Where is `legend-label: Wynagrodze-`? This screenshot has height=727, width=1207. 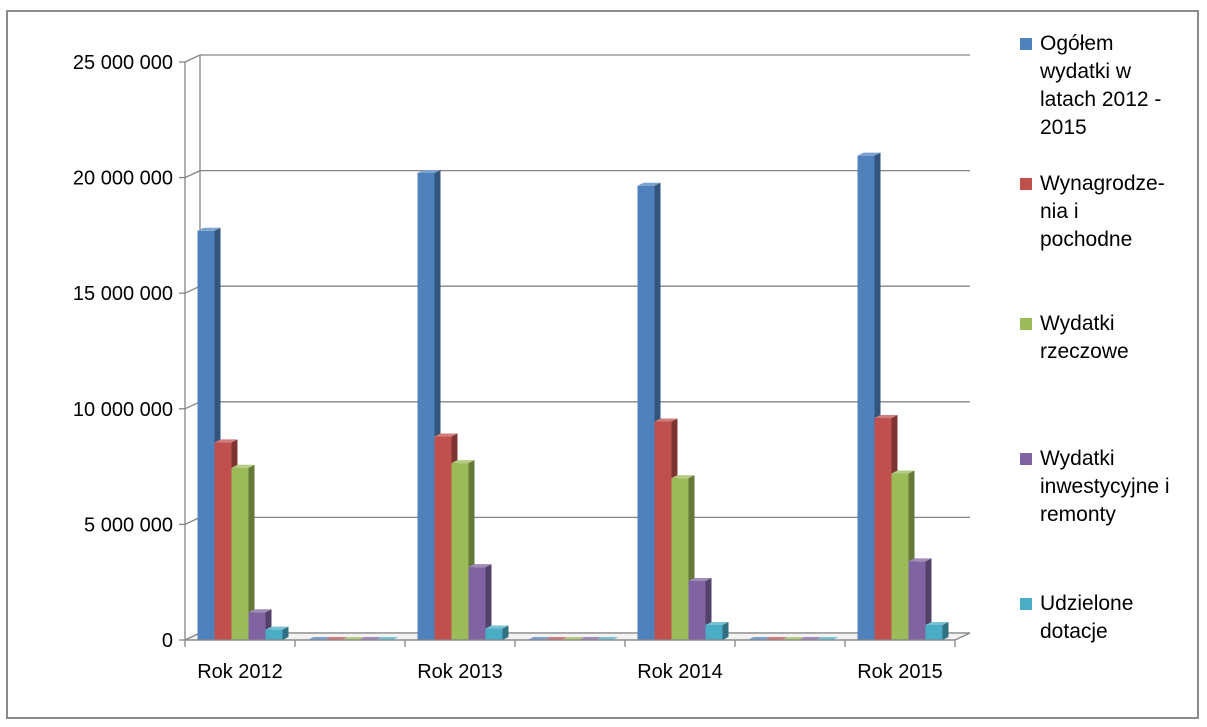 legend-label: Wynagrodze- is located at coordinates (1102, 183).